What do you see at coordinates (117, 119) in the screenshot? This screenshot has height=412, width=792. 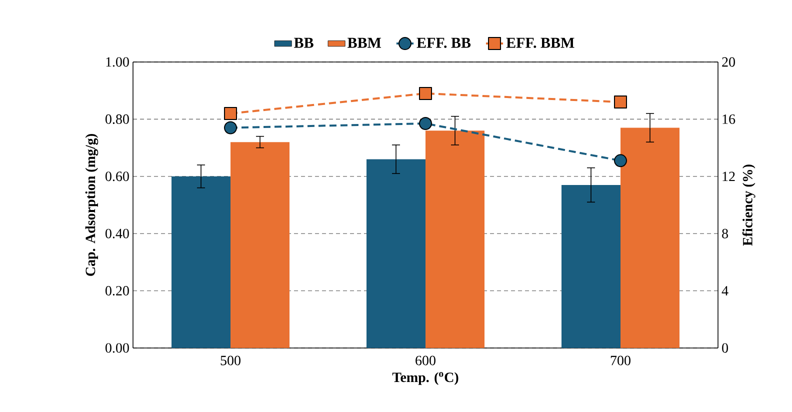 I see `y-tick-label: 0.80` at bounding box center [117, 119].